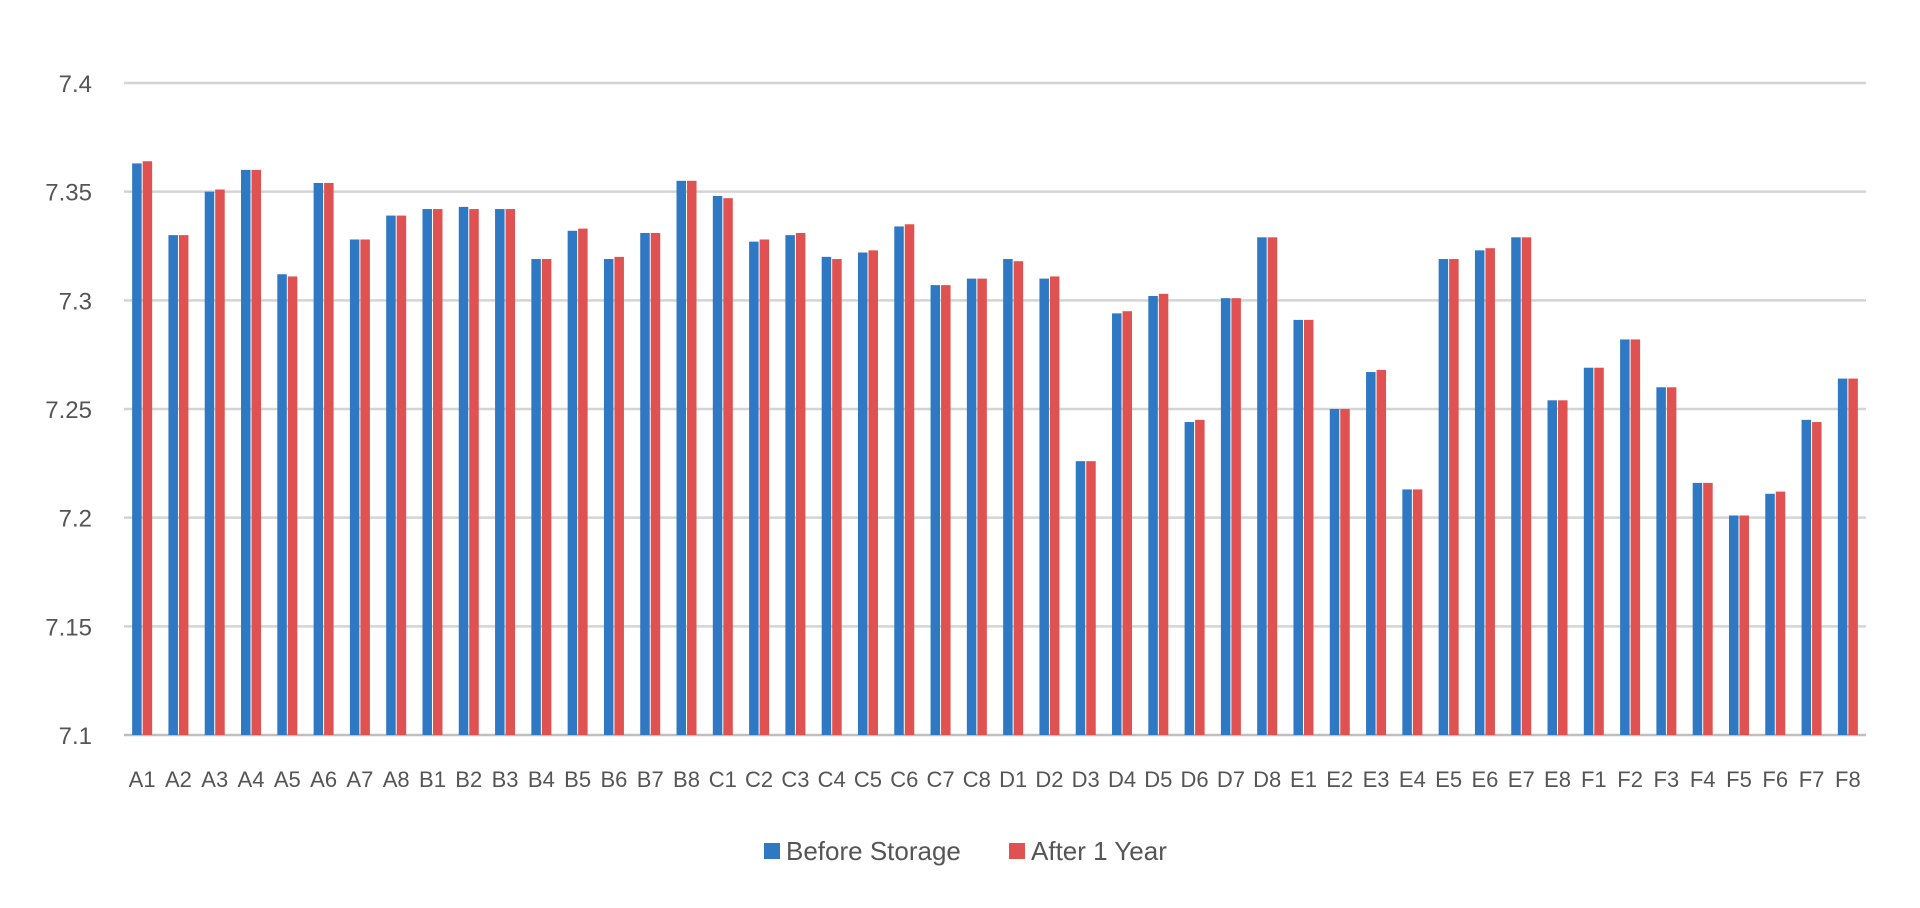 This screenshot has height=908, width=1920. I want to click on bar-F1-before-storage, so click(1588, 551).